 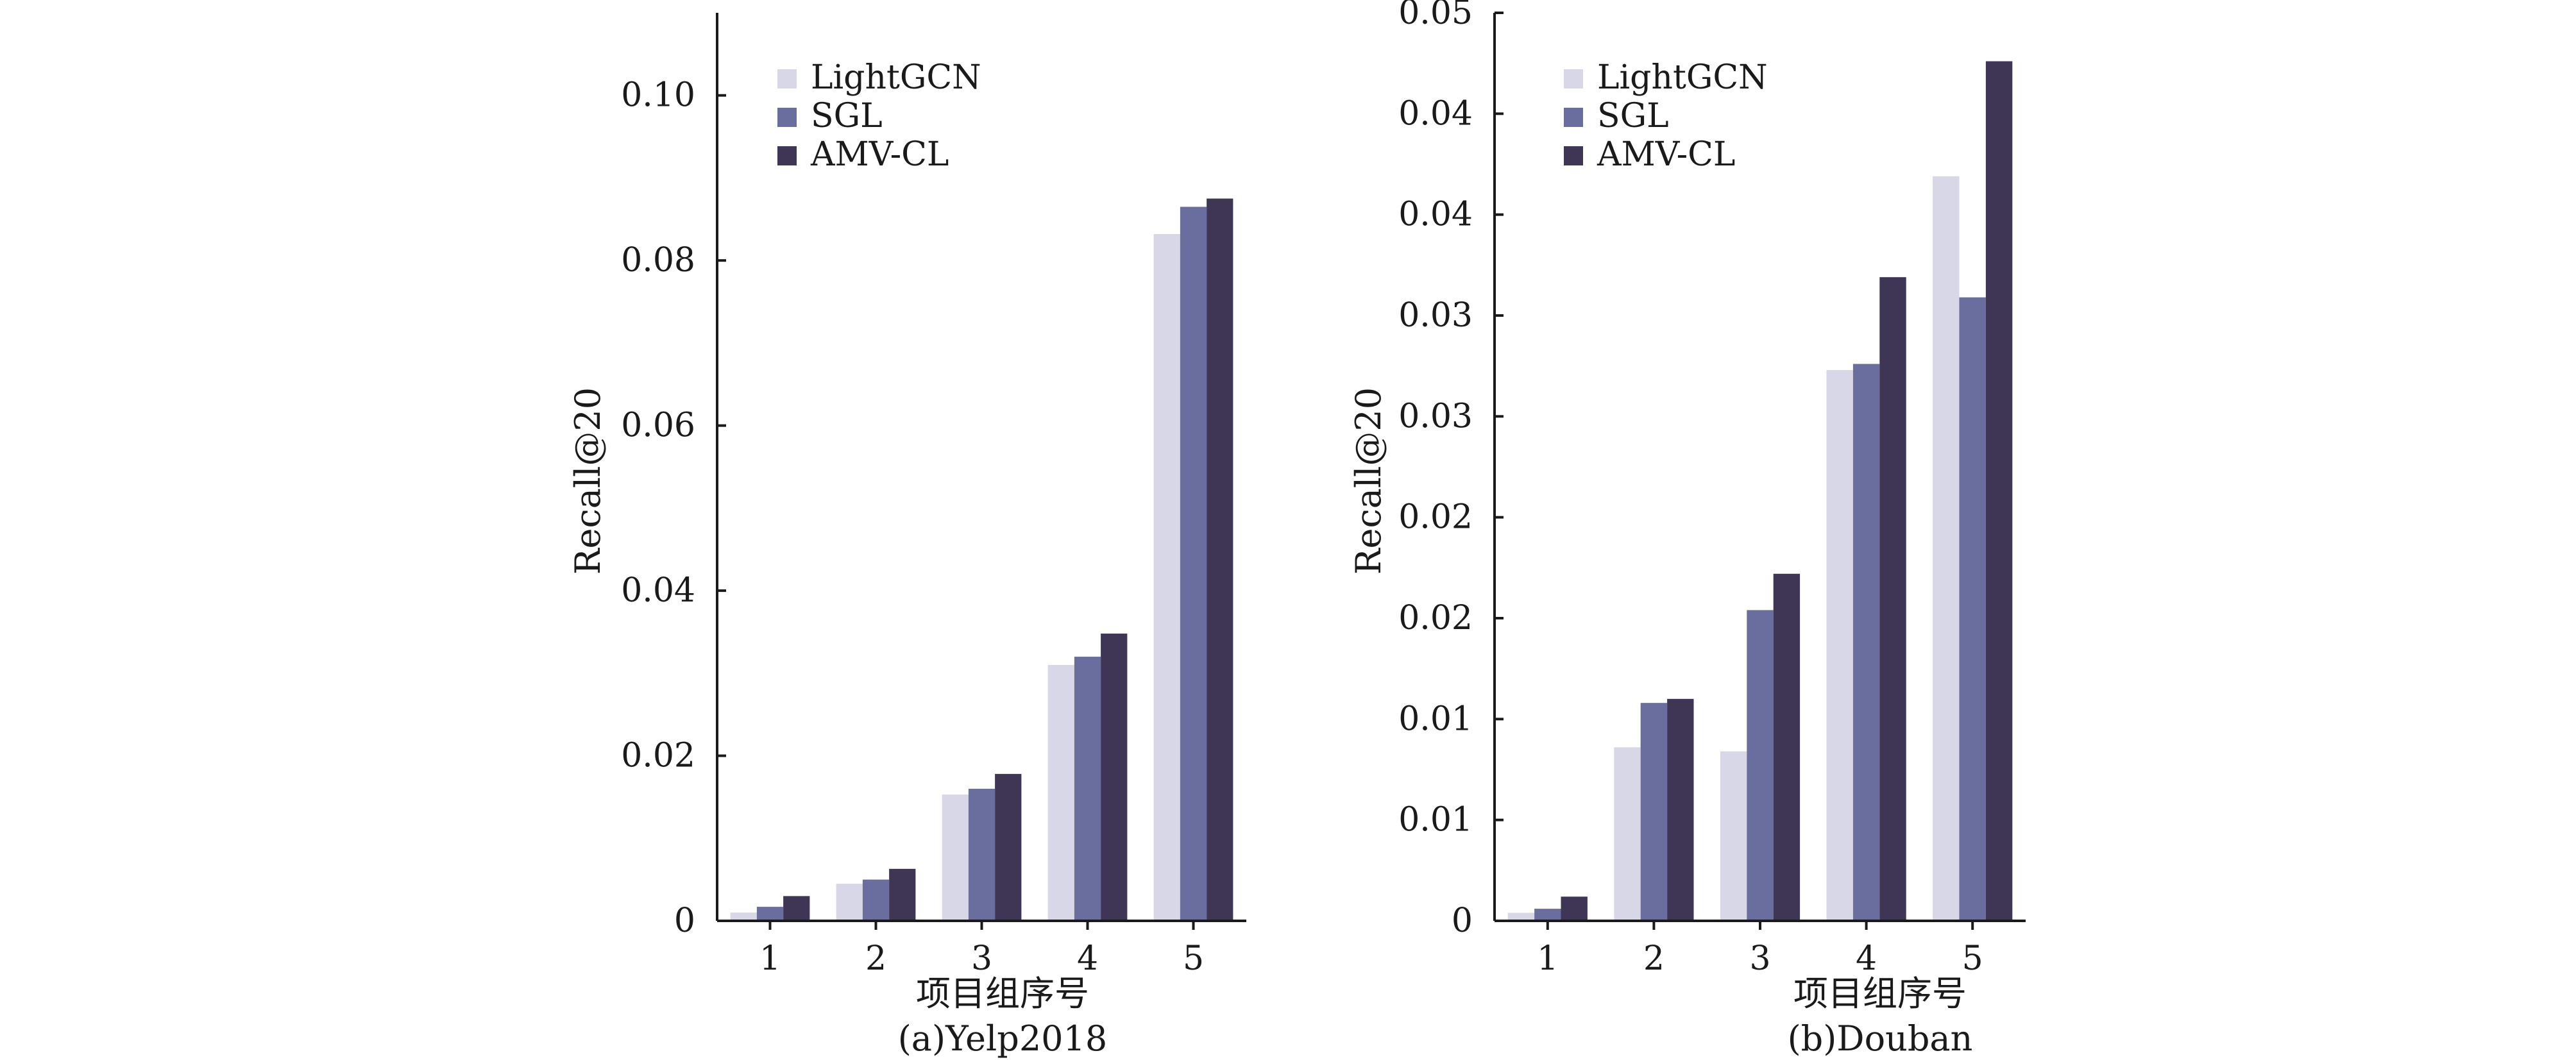 What do you see at coordinates (1451, 470) in the screenshot?
I see `y-ticks-group: 0 0.01 0.01 0.02 0.02 0.03 0.03 0.04 0.04 0.05` at bounding box center [1451, 470].